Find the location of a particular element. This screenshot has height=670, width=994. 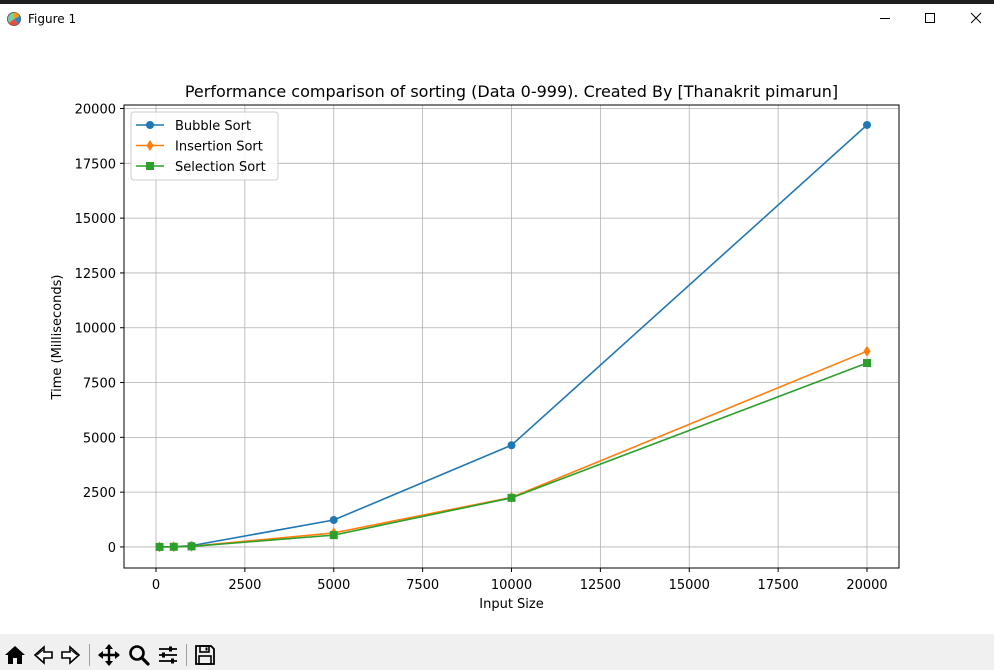

background-window-strip is located at coordinates (497, 2).